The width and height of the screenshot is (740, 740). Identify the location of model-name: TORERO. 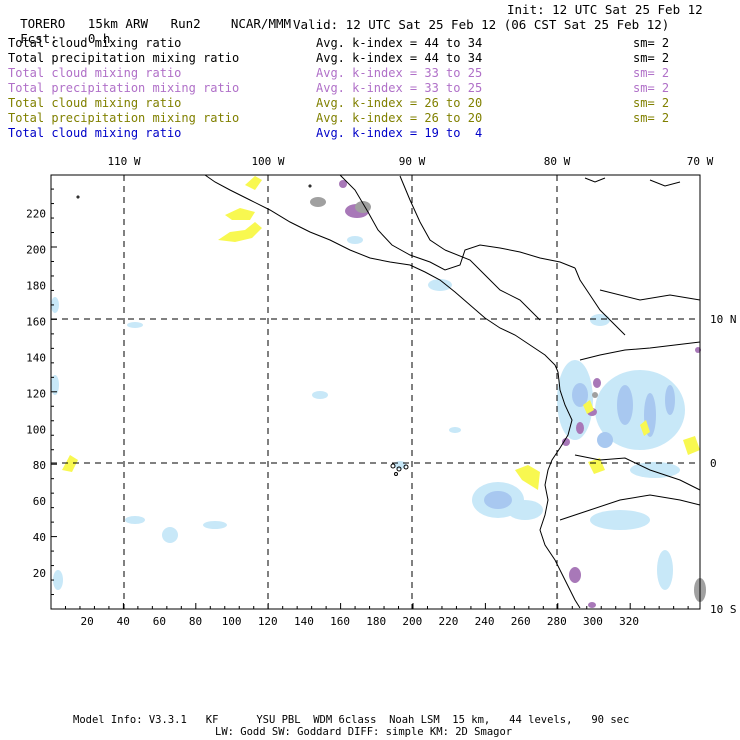
(43, 23).